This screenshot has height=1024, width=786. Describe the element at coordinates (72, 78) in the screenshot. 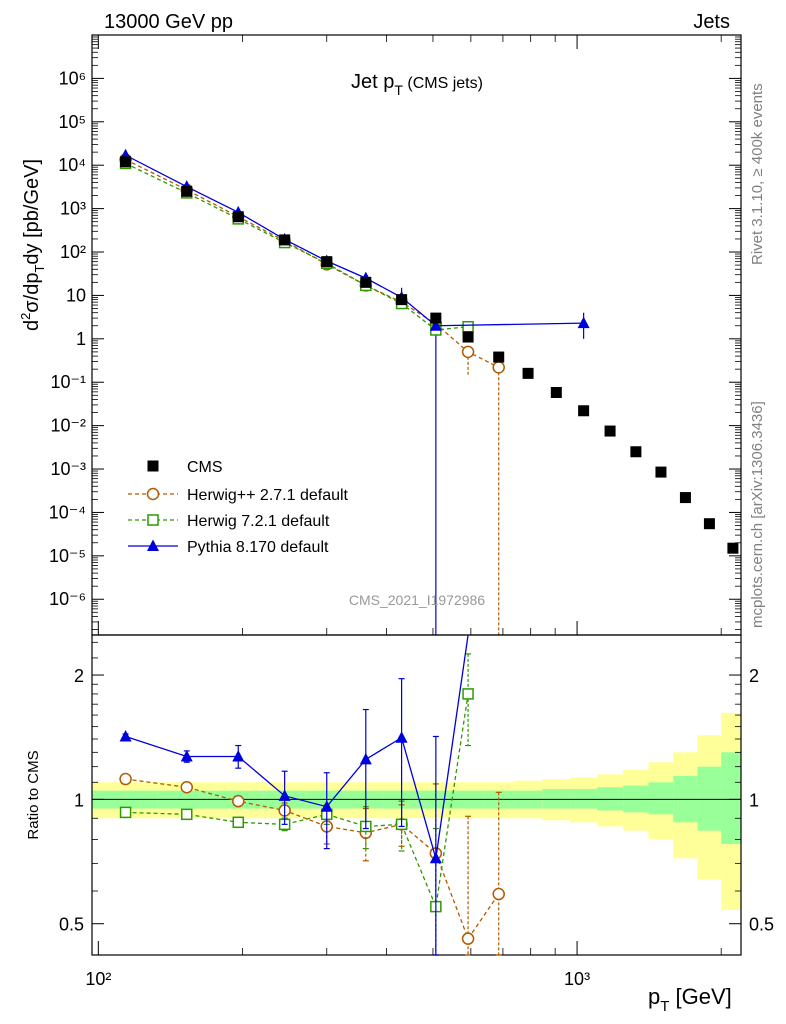

I see `y-tick-label: 10⁶` at that location.